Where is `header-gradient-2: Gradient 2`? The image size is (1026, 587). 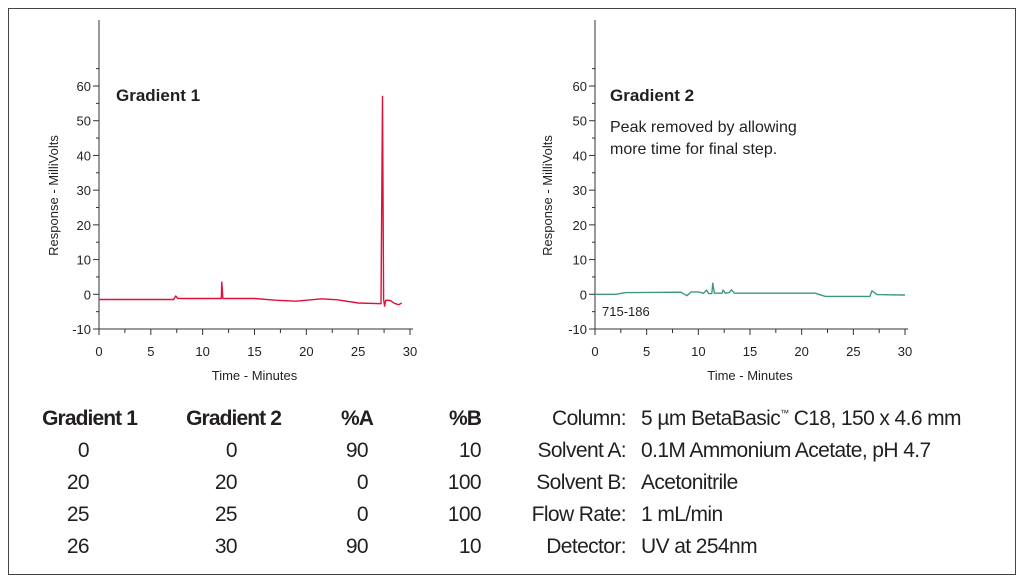 header-gradient-2: Gradient 2 is located at coordinates (234, 418).